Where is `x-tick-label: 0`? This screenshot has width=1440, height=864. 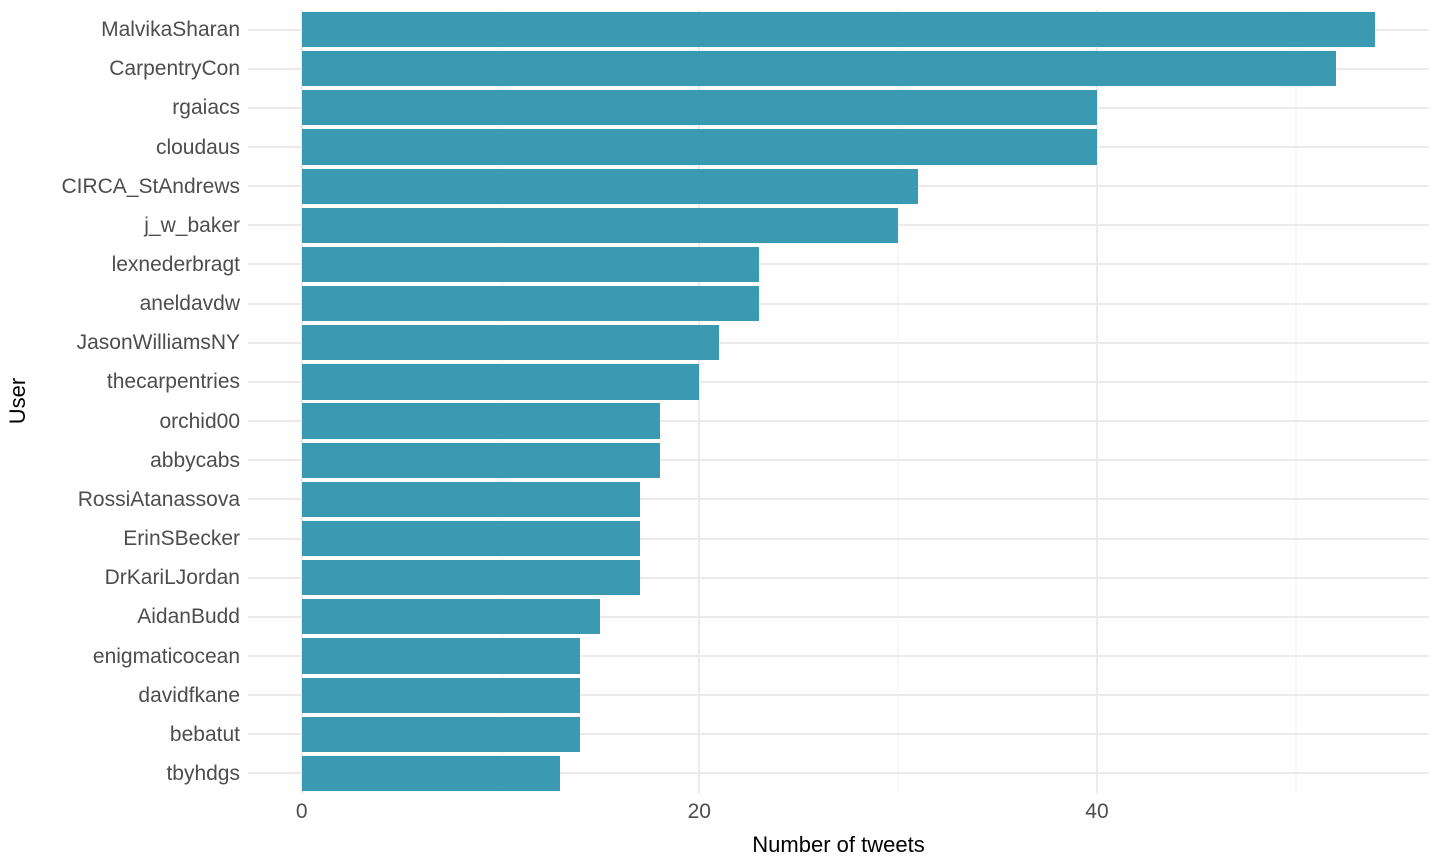 x-tick-label: 0 is located at coordinates (301, 811).